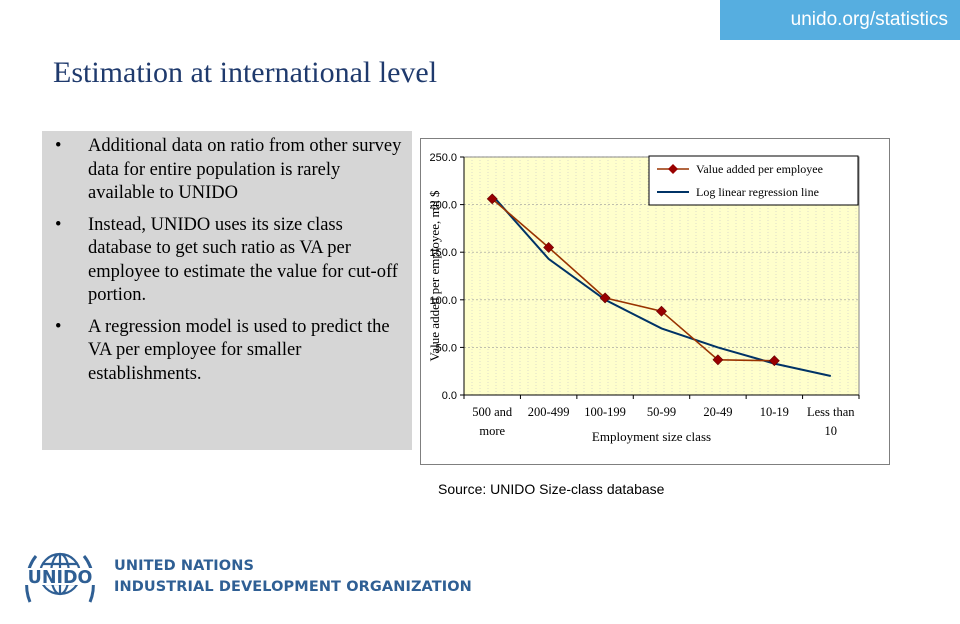 The height and width of the screenshot is (624, 960). I want to click on source-note: Source: UNIDO Size-class database, so click(551, 489).